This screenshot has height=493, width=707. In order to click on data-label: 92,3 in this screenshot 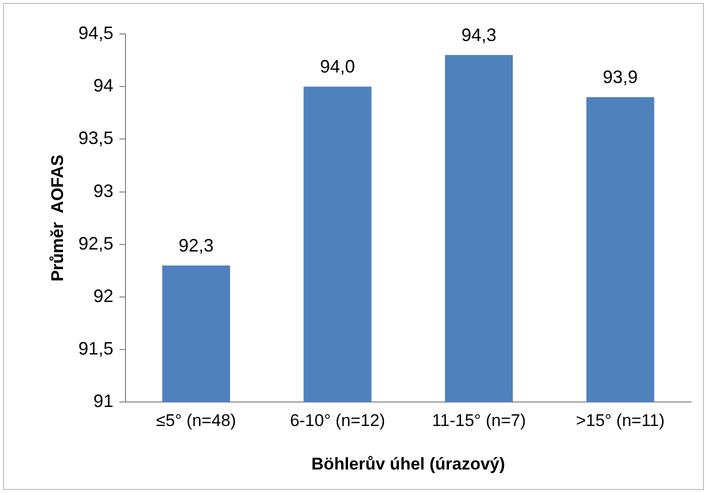, I will do `click(196, 245)`.